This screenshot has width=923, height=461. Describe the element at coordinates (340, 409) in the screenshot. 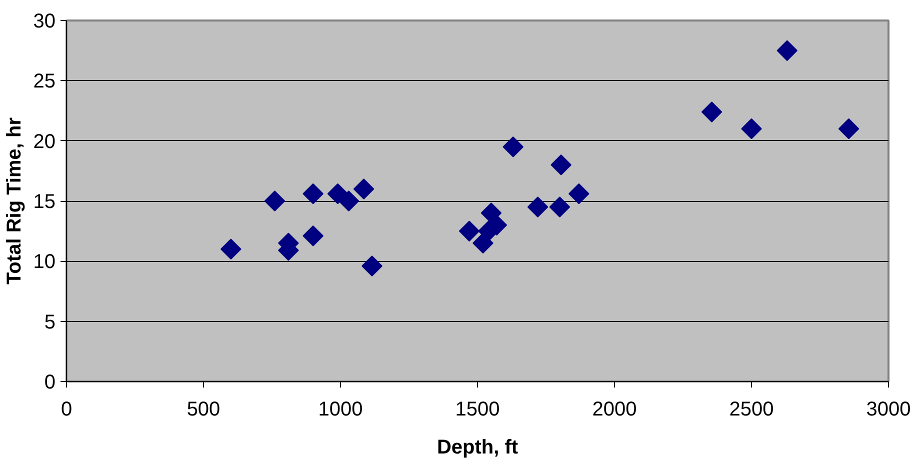

I see `x-tick-label: 1000` at that location.